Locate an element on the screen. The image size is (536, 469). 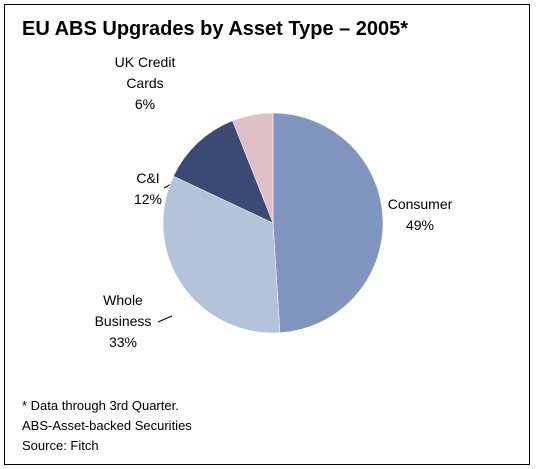
slice-label-name: C&I is located at coordinates (148, 178).